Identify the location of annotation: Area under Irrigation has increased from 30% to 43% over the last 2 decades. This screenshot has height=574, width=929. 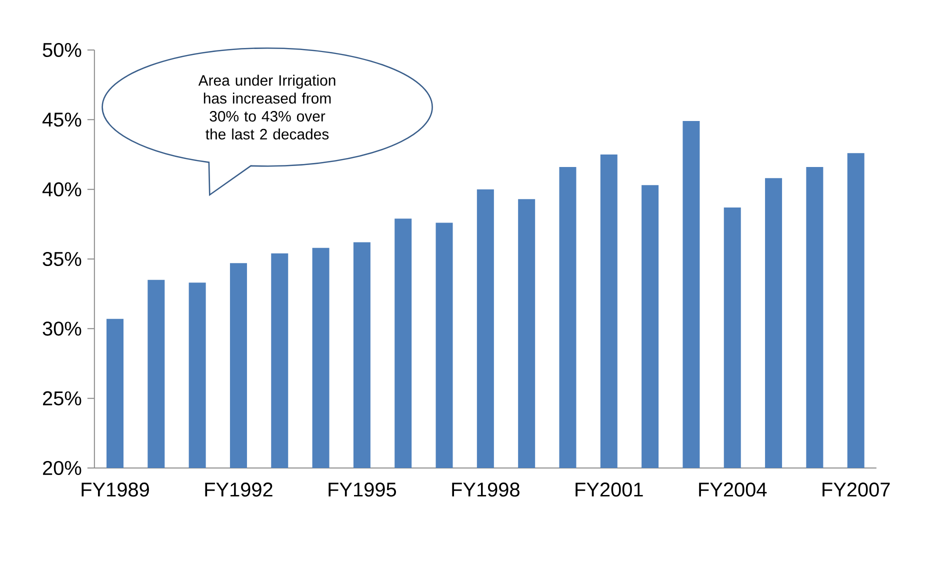
(267, 107).